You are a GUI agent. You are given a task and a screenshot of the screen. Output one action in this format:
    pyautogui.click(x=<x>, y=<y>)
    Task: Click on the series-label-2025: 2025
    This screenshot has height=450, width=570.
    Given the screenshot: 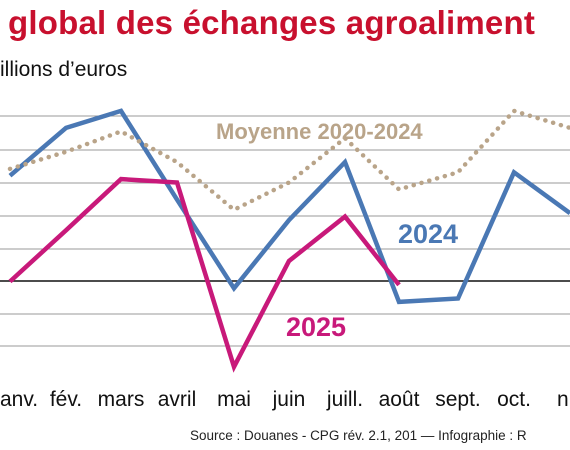 What is the action you would take?
    pyautogui.click(x=316, y=327)
    